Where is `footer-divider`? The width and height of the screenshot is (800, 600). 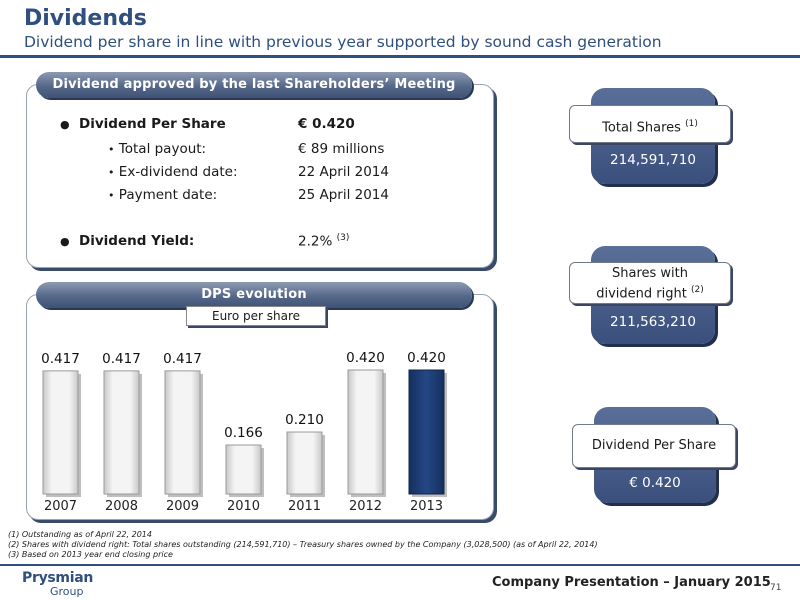
footer-divider is located at coordinates (400, 565).